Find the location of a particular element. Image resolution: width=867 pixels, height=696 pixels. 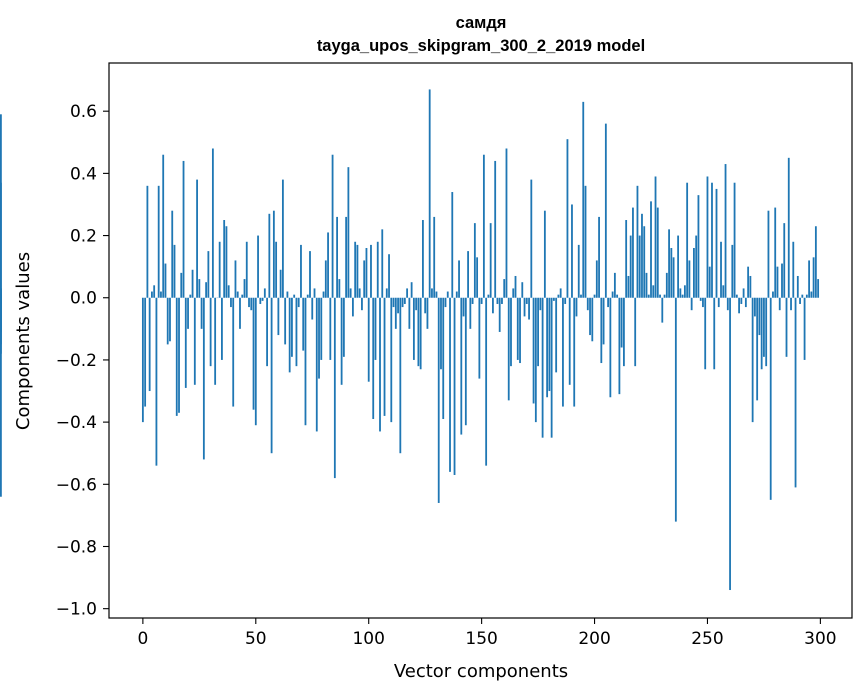

y-tick-label: −0.8 is located at coordinates (76, 547).